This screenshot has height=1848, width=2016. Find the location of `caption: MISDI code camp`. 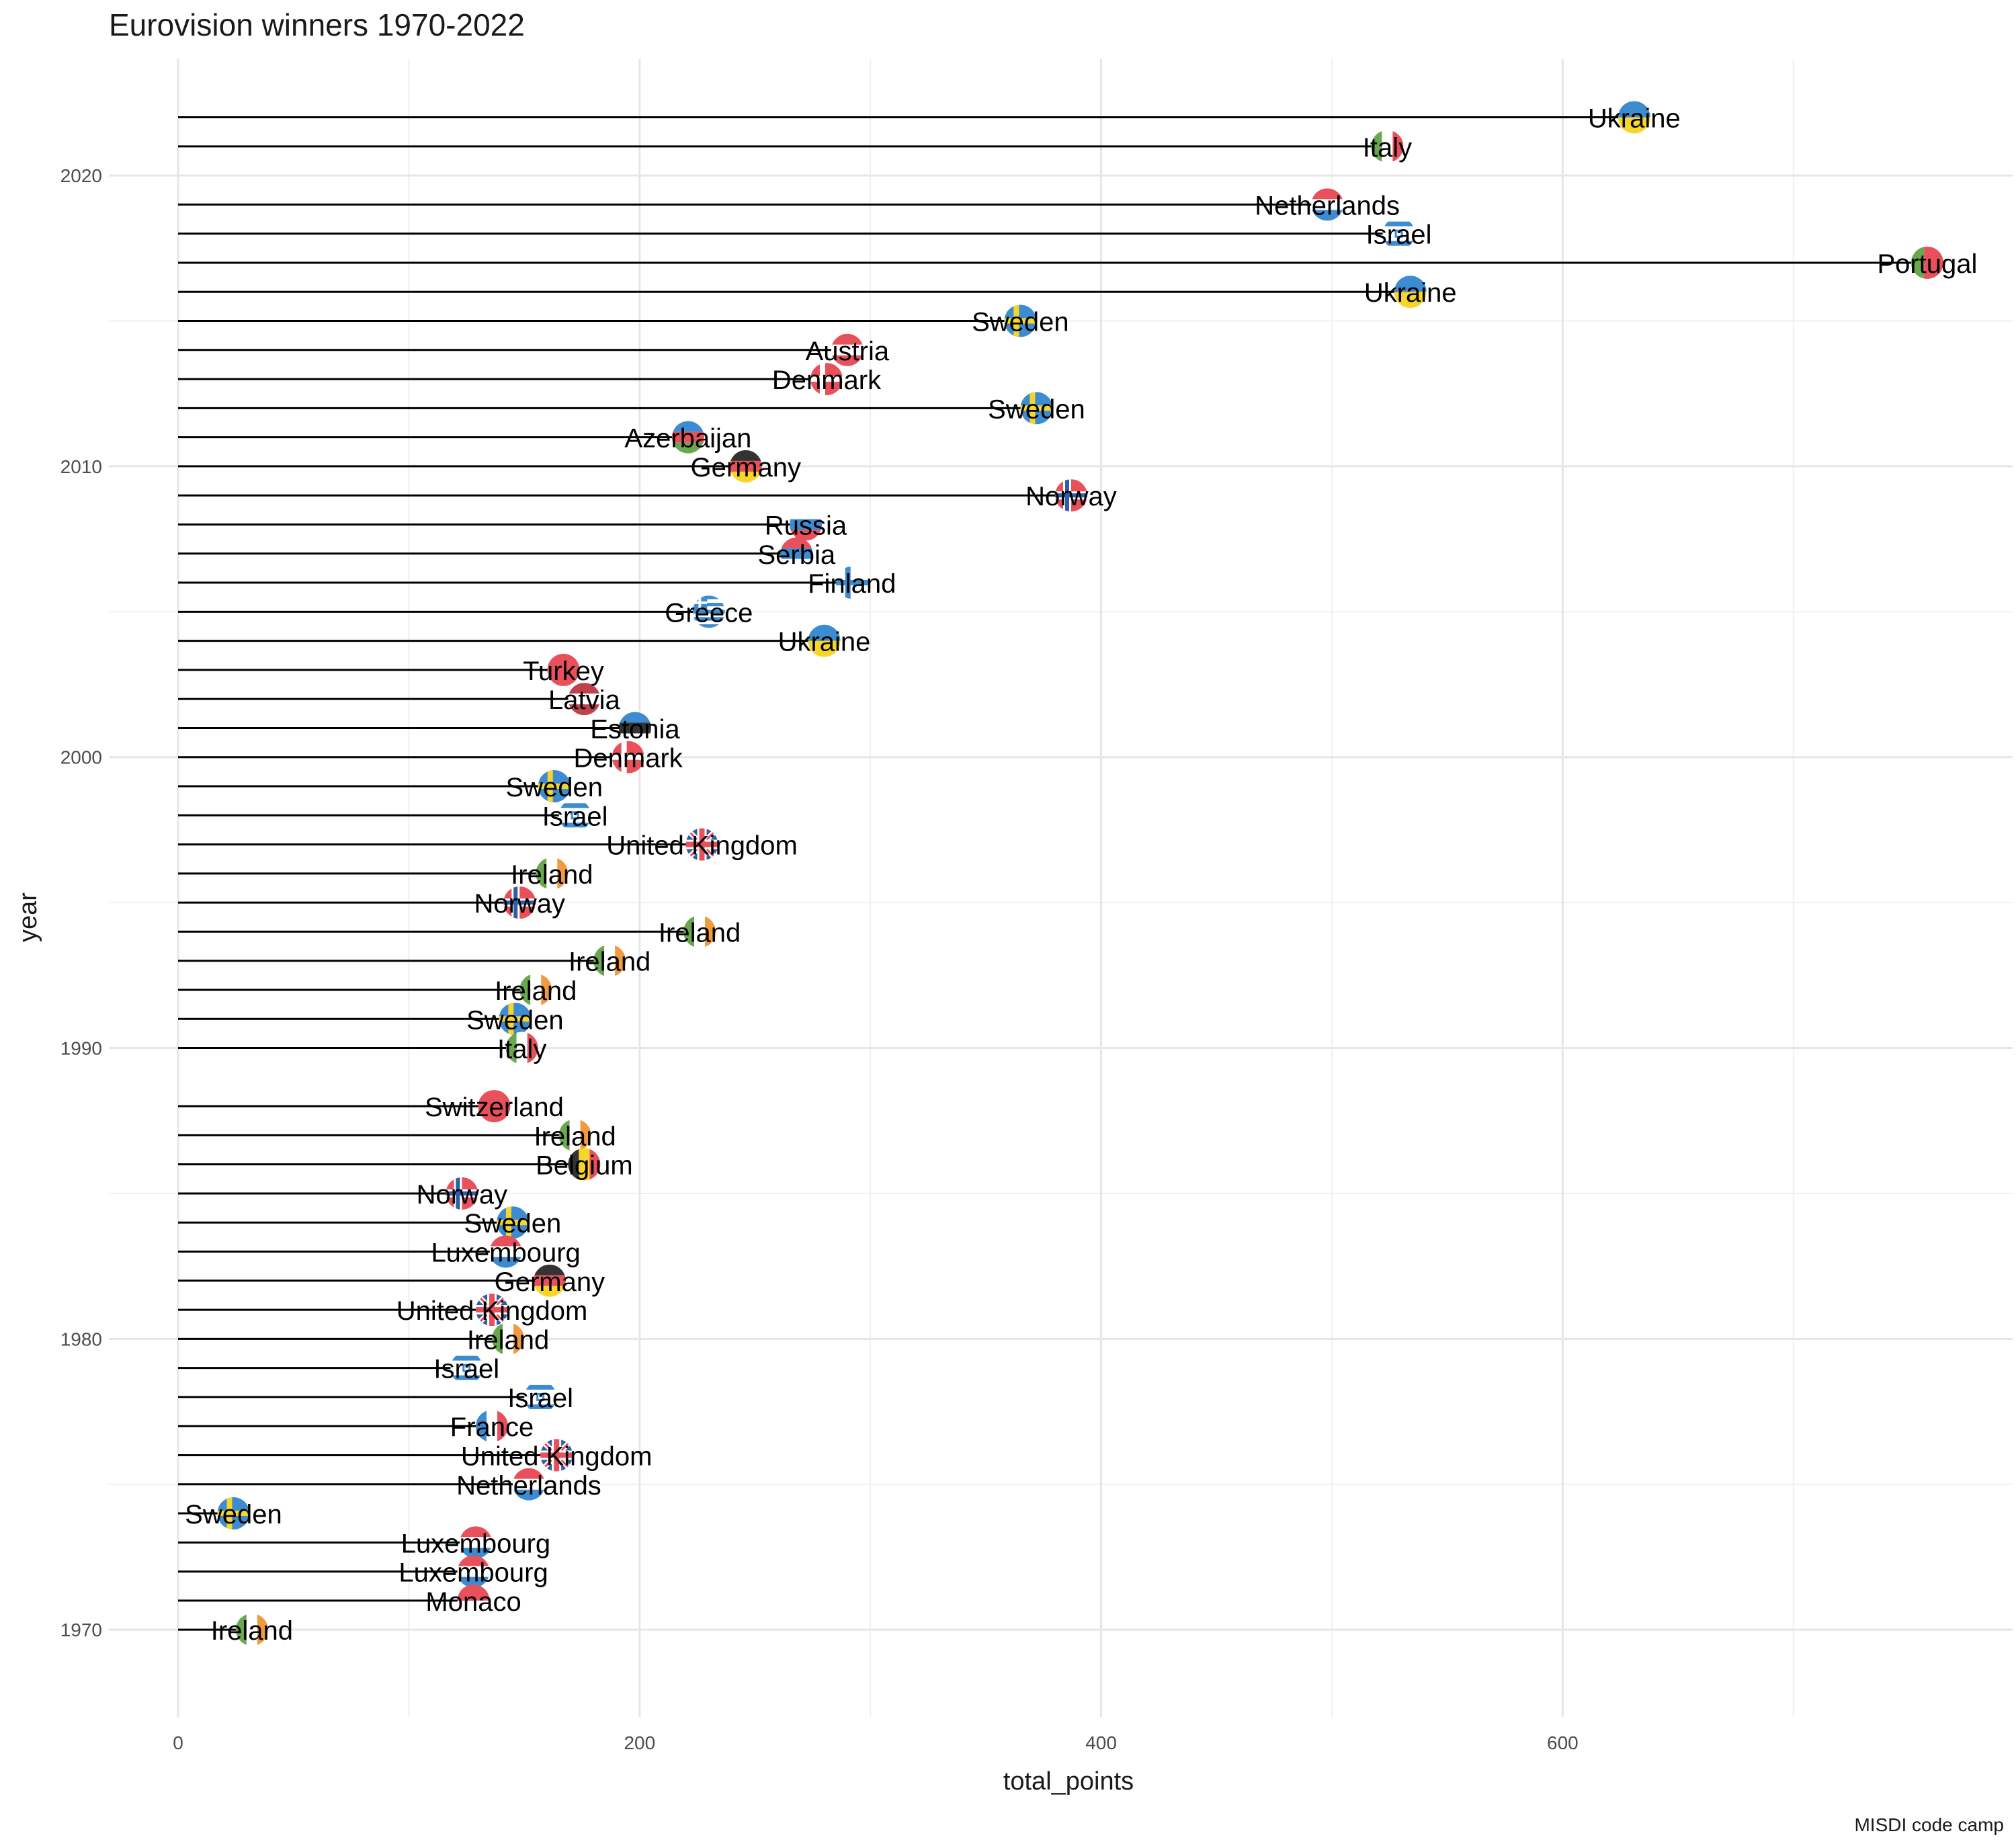

caption: MISDI code camp is located at coordinates (1929, 1825).